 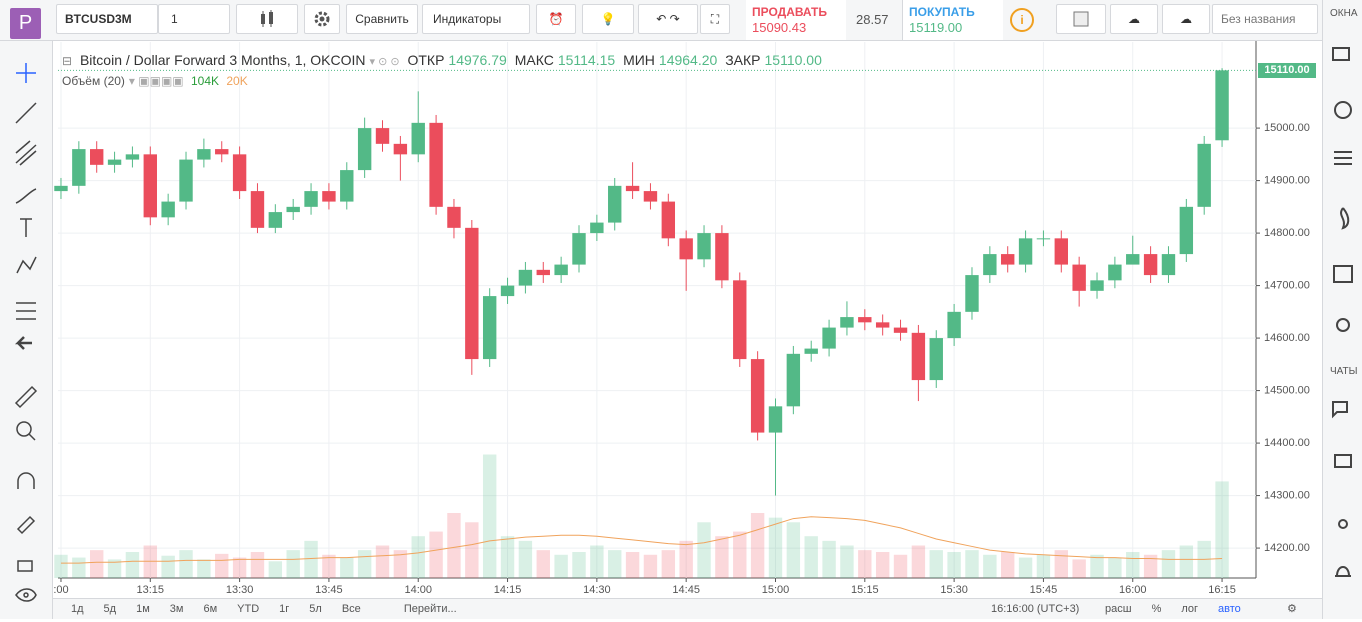 What do you see at coordinates (151, 590) in the screenshot?
I see `x-tick-label: 13:15` at bounding box center [151, 590].